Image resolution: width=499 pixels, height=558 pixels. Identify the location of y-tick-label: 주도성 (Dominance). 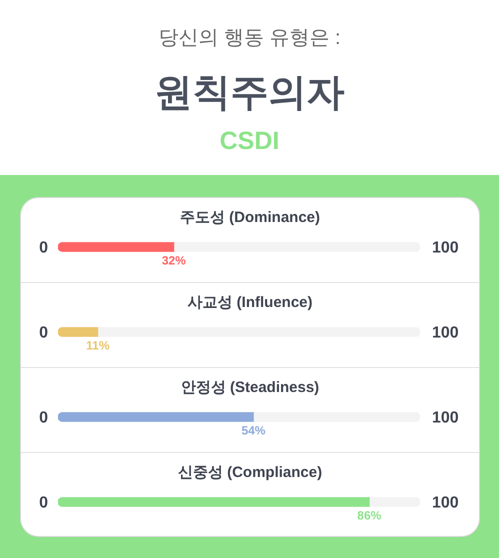
(250, 217).